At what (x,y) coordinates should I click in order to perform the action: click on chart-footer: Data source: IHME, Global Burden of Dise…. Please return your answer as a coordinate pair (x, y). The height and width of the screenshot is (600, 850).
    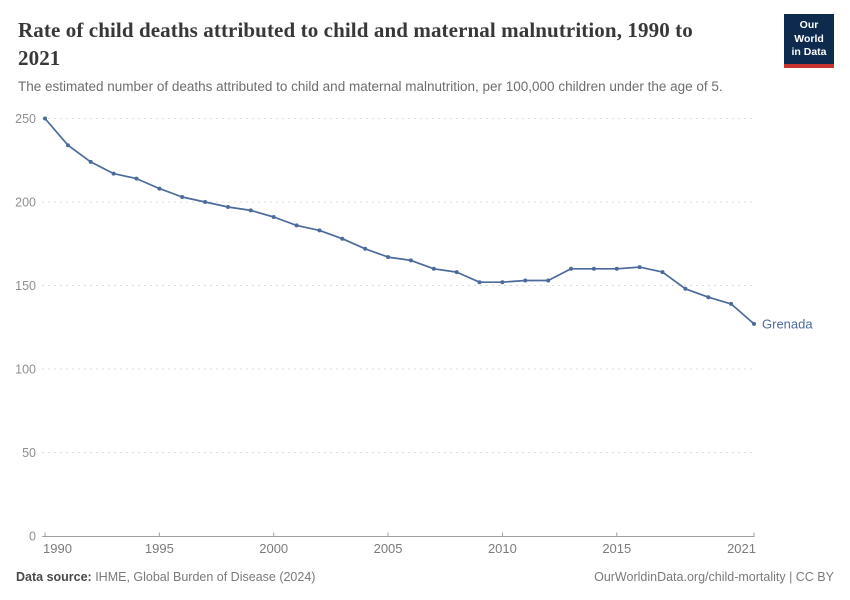
    Looking at the image, I should click on (425, 585).